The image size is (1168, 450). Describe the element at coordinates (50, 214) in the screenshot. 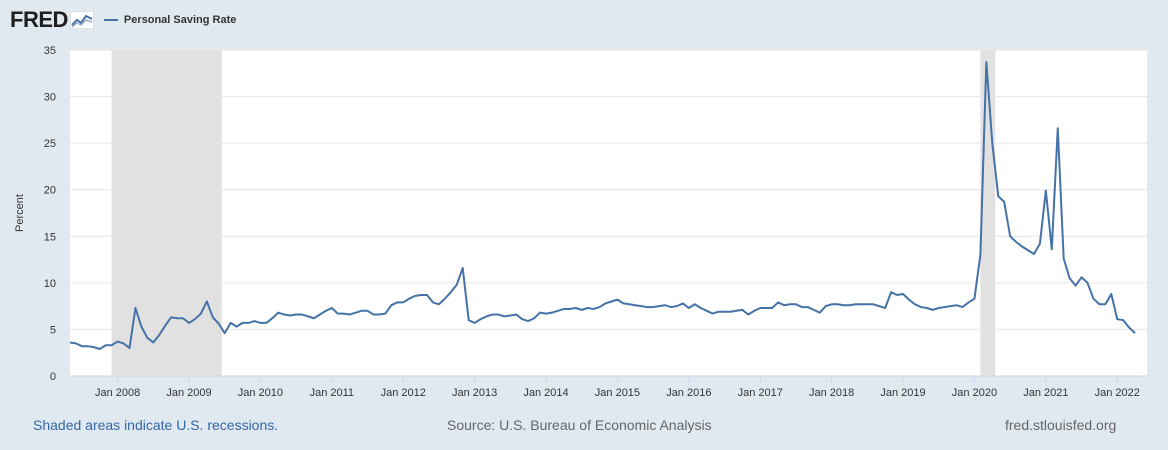

I see `y-axis-ticks: 0 5 10 15 20 25 30 35` at that location.